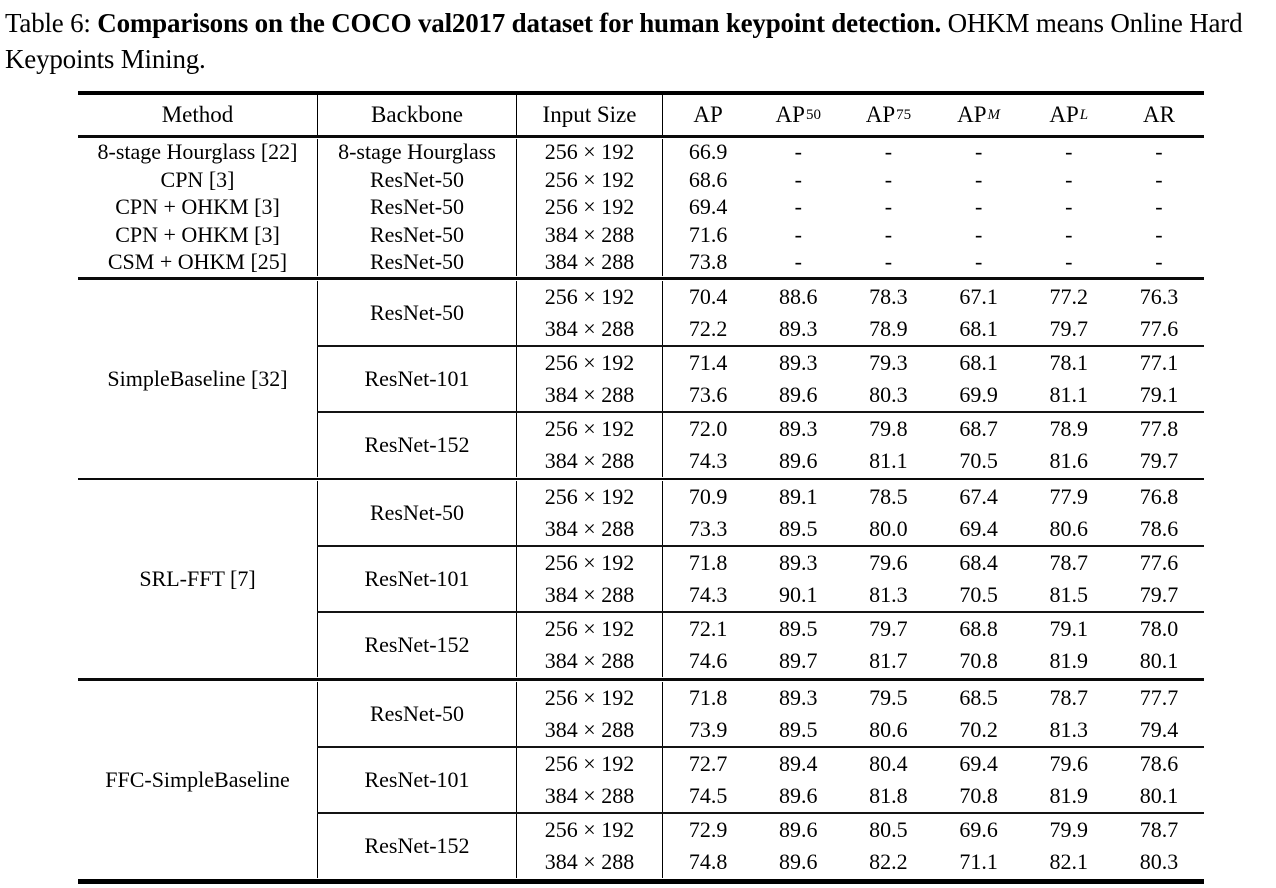 The image size is (1276, 888). What do you see at coordinates (933, 629) in the screenshot?
I see `metric-values: 72.1 89.5 79.7 68.8 79.1 78.0` at bounding box center [933, 629].